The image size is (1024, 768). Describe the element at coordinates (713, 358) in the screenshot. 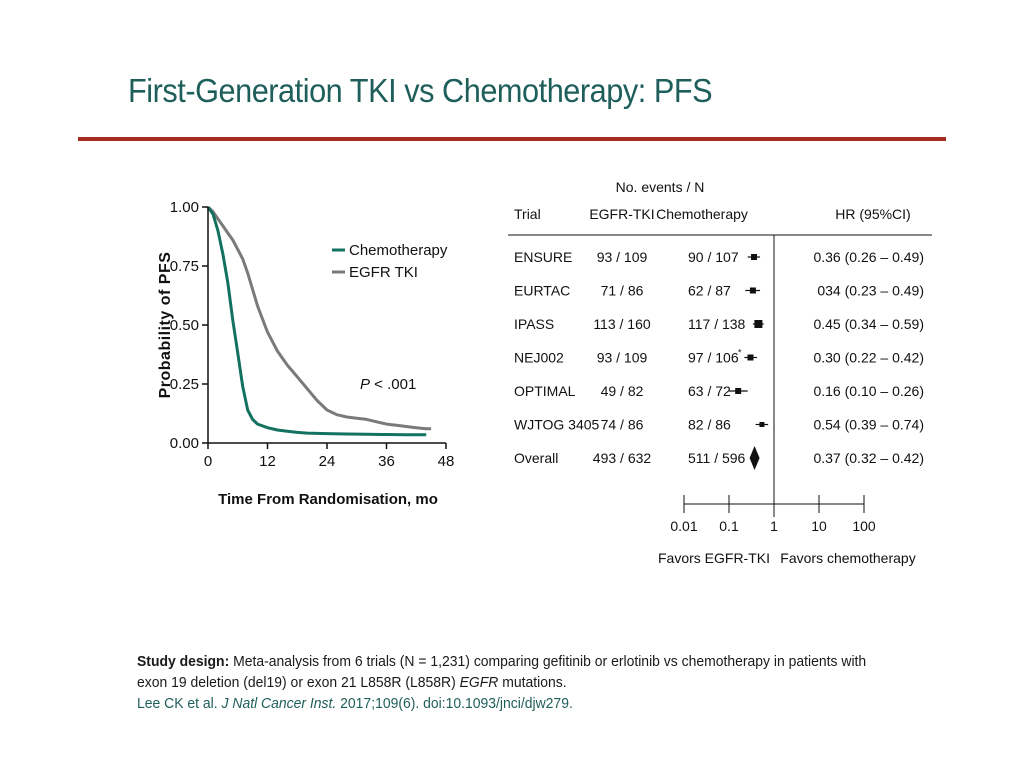

I see `fp-chemo-events: 97 / 106` at that location.